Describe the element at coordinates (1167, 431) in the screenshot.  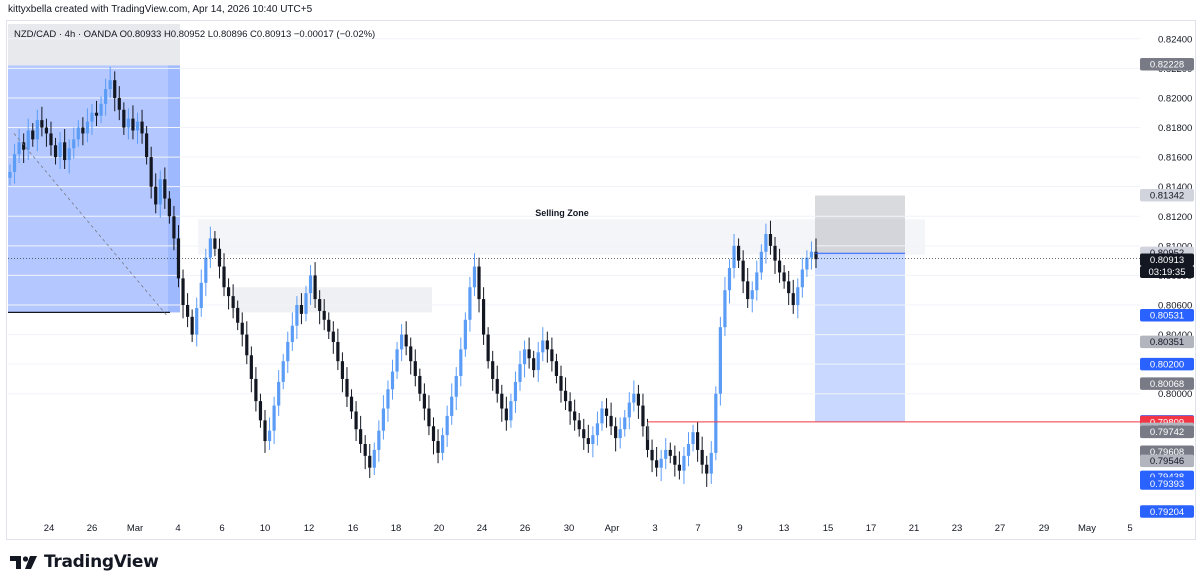
I see `price-tag: 0.79742` at that location.